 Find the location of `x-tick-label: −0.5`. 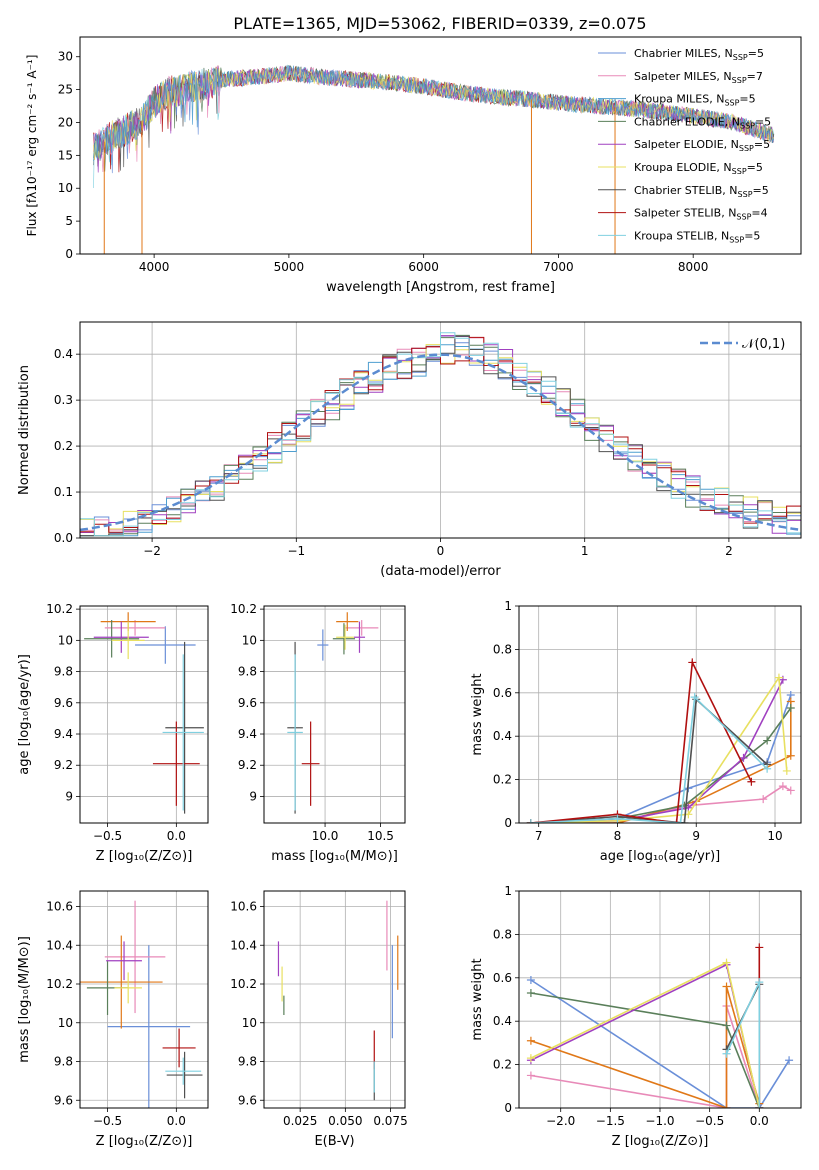

x-tick-label: −0.5 is located at coordinates (107, 836).